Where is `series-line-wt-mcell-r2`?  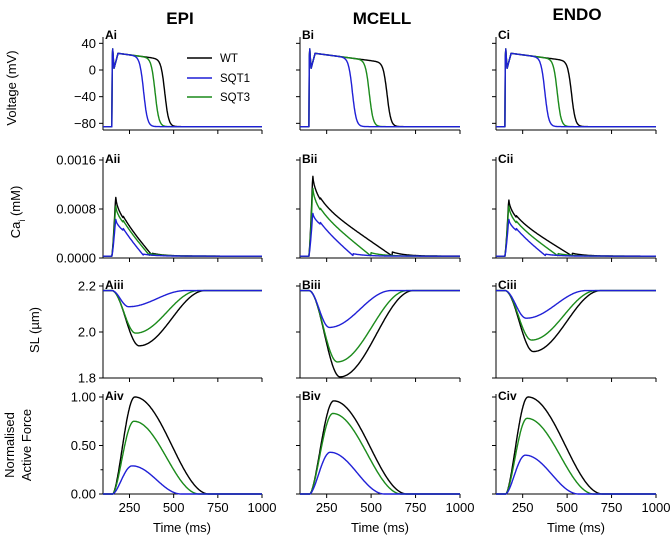
series-line-wt-mcell-r2 is located at coordinates (380, 216).